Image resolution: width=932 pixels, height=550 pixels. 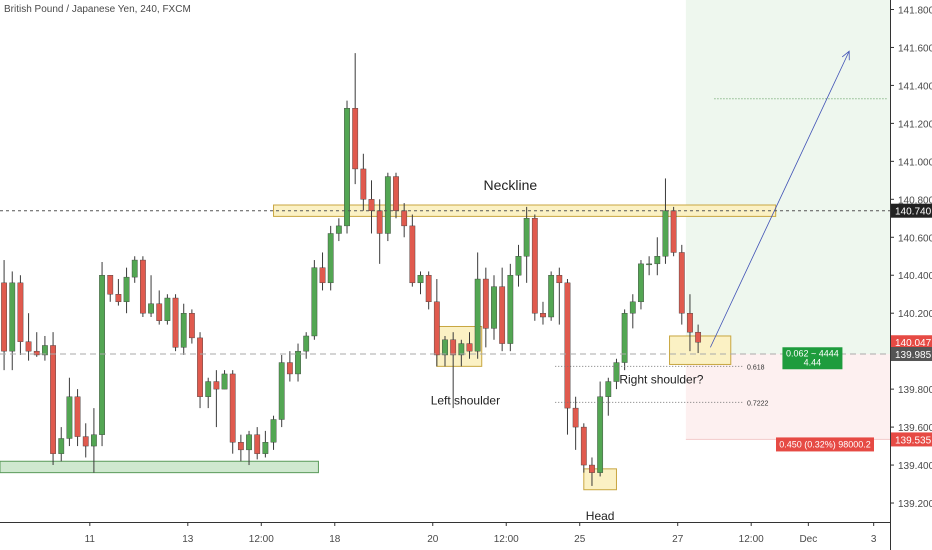 What do you see at coordinates (911, 439) in the screenshot?
I see `stop-price-tag-box` at bounding box center [911, 439].